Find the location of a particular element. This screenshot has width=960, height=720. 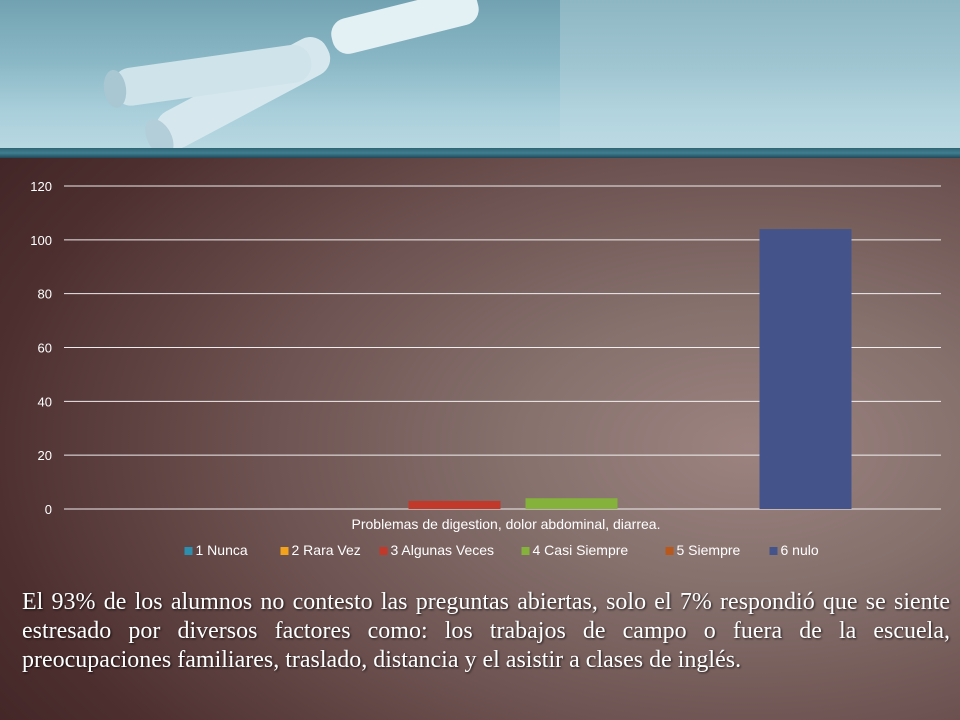

y-axis-tick-labels: 0 20 40 60 80 100 120 is located at coordinates (41, 348).